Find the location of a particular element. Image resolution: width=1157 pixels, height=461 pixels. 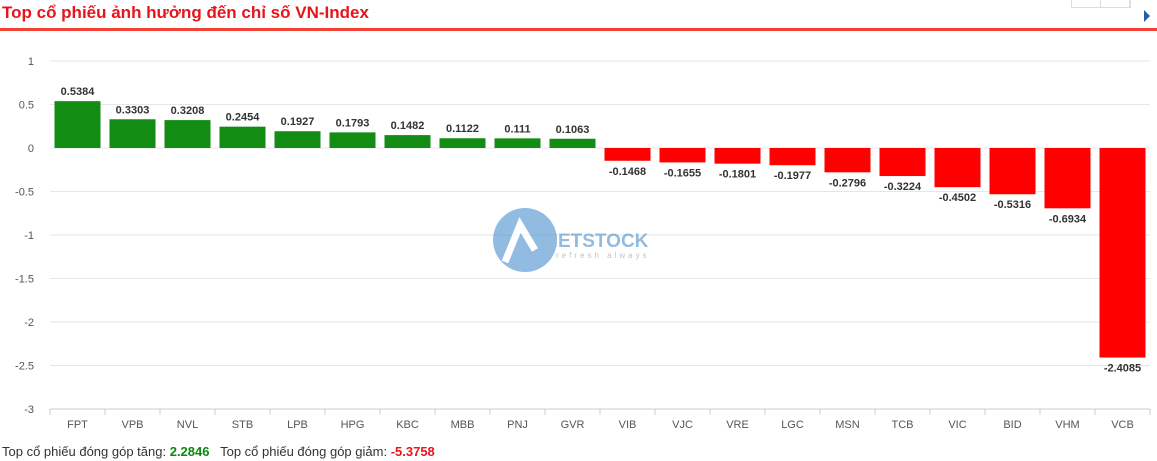

nav-buttons is located at coordinates (1101, 4).